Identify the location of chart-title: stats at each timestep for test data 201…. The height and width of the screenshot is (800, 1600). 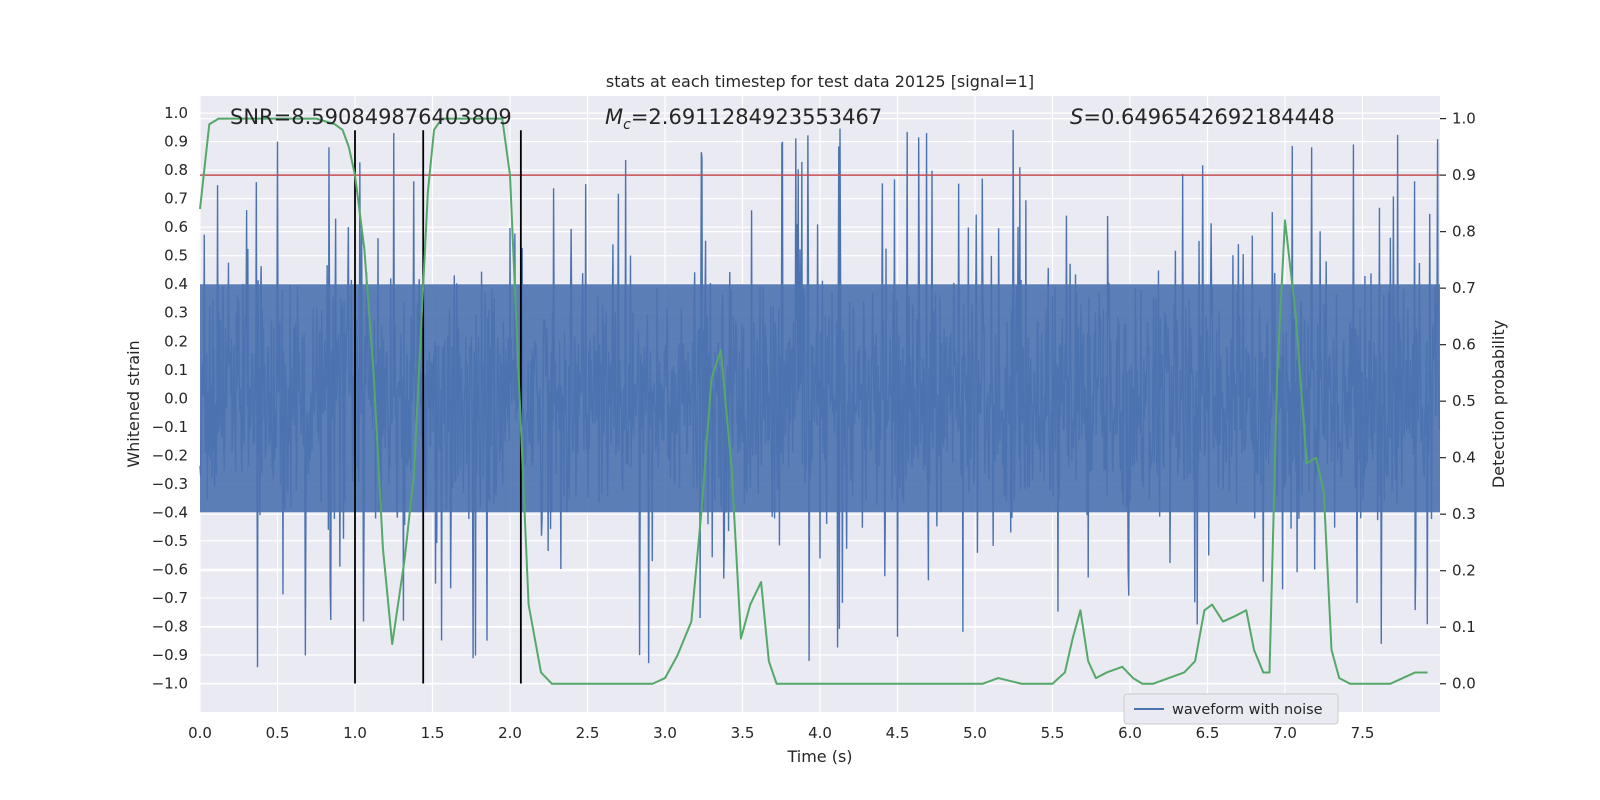
(820, 81).